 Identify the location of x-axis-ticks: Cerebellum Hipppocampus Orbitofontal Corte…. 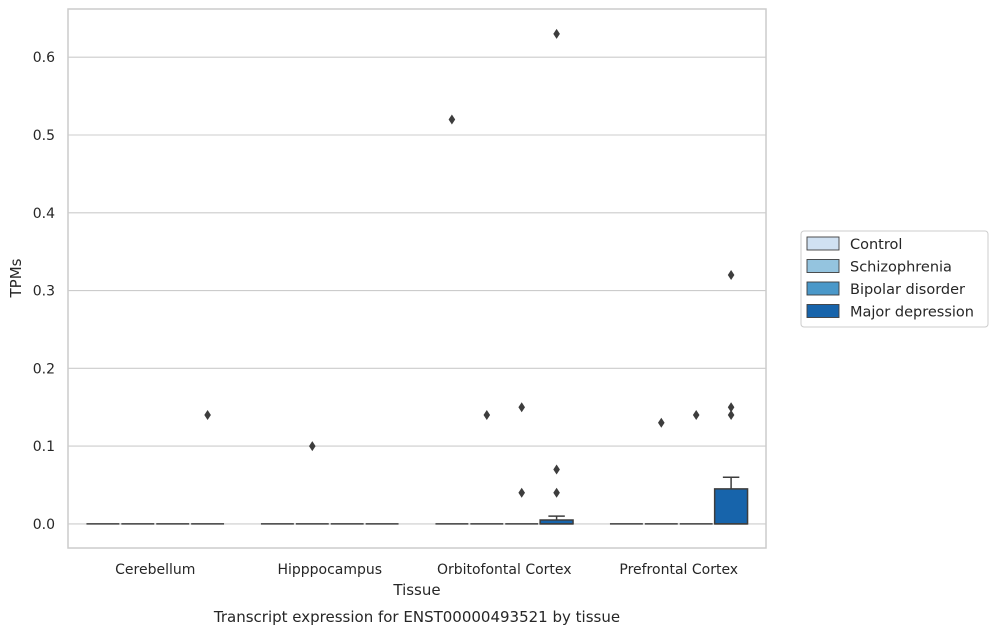
(426, 570).